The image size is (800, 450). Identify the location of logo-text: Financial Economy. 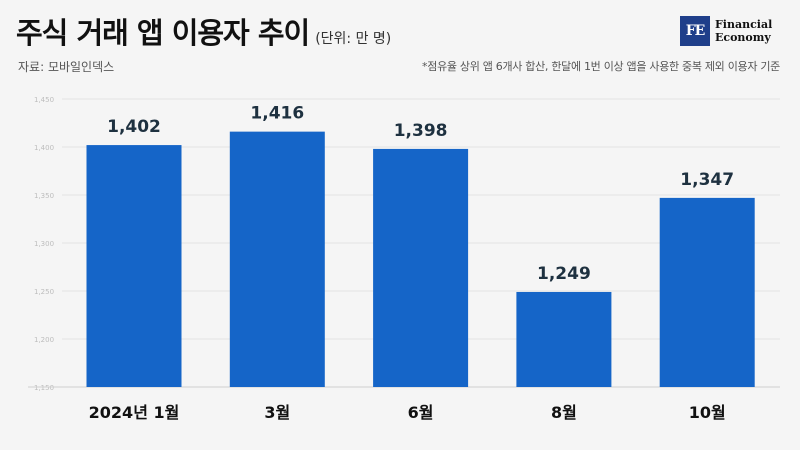
(743, 31).